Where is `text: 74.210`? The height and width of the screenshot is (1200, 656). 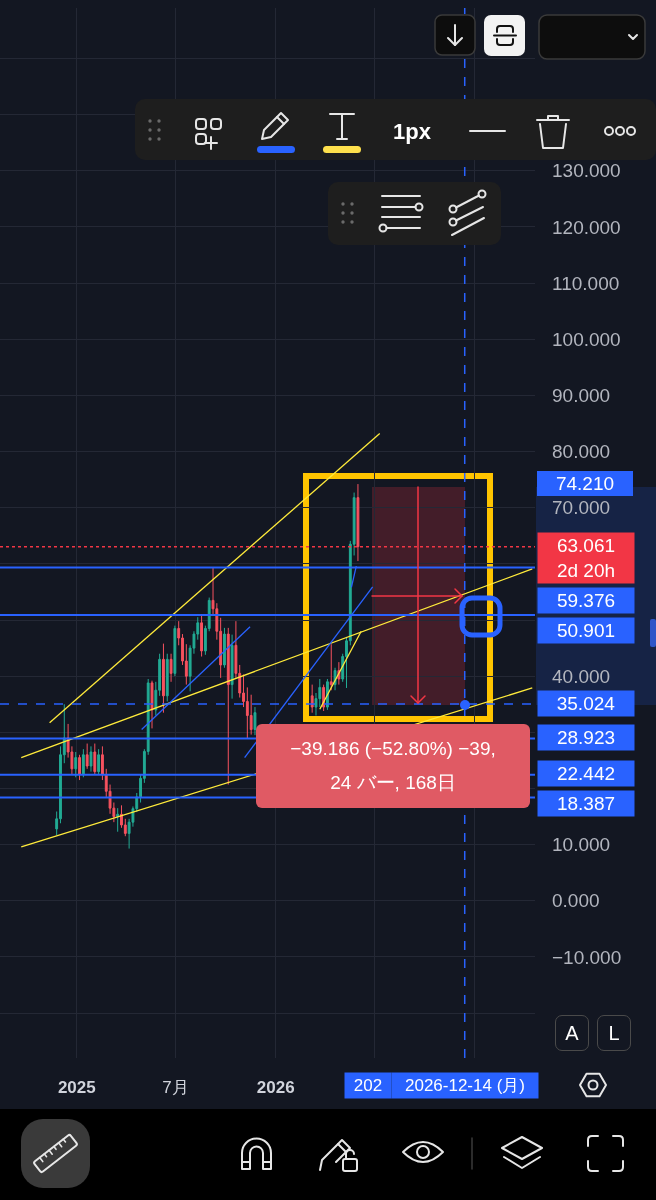
text: 74.210 is located at coordinates (585, 483).